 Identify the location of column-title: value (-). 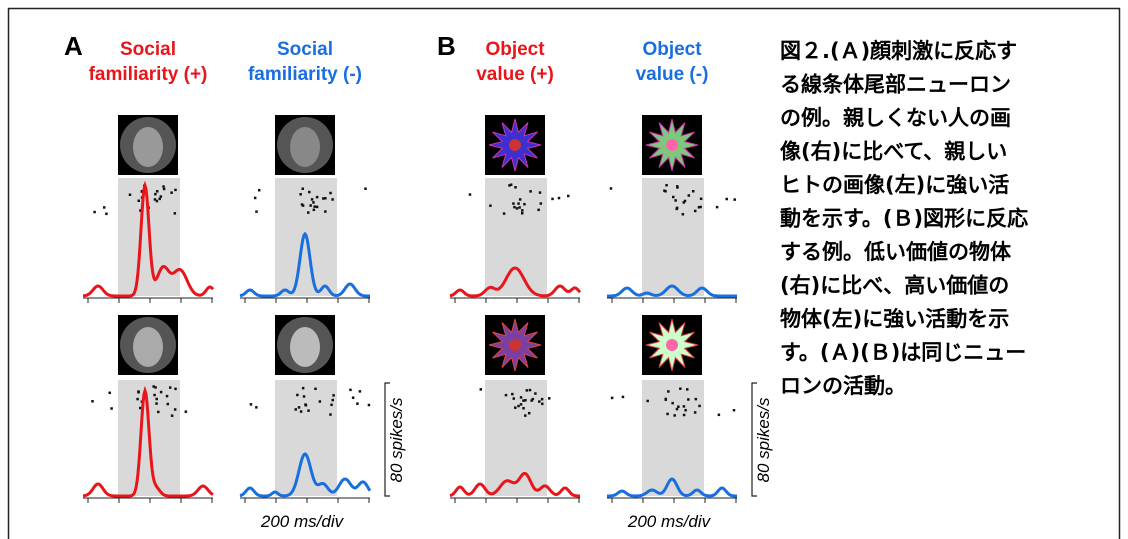
(672, 74).